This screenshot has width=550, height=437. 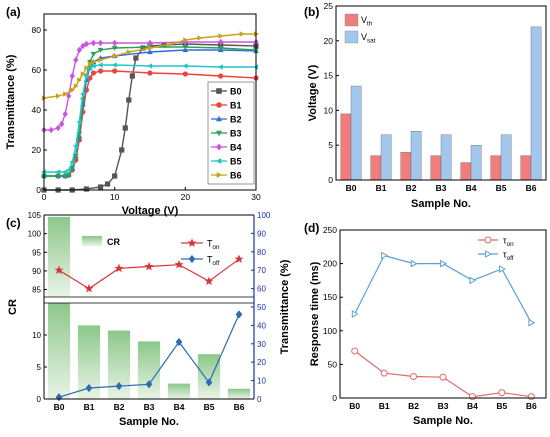 I want to click on legend-label: B5, so click(x=236, y=162).